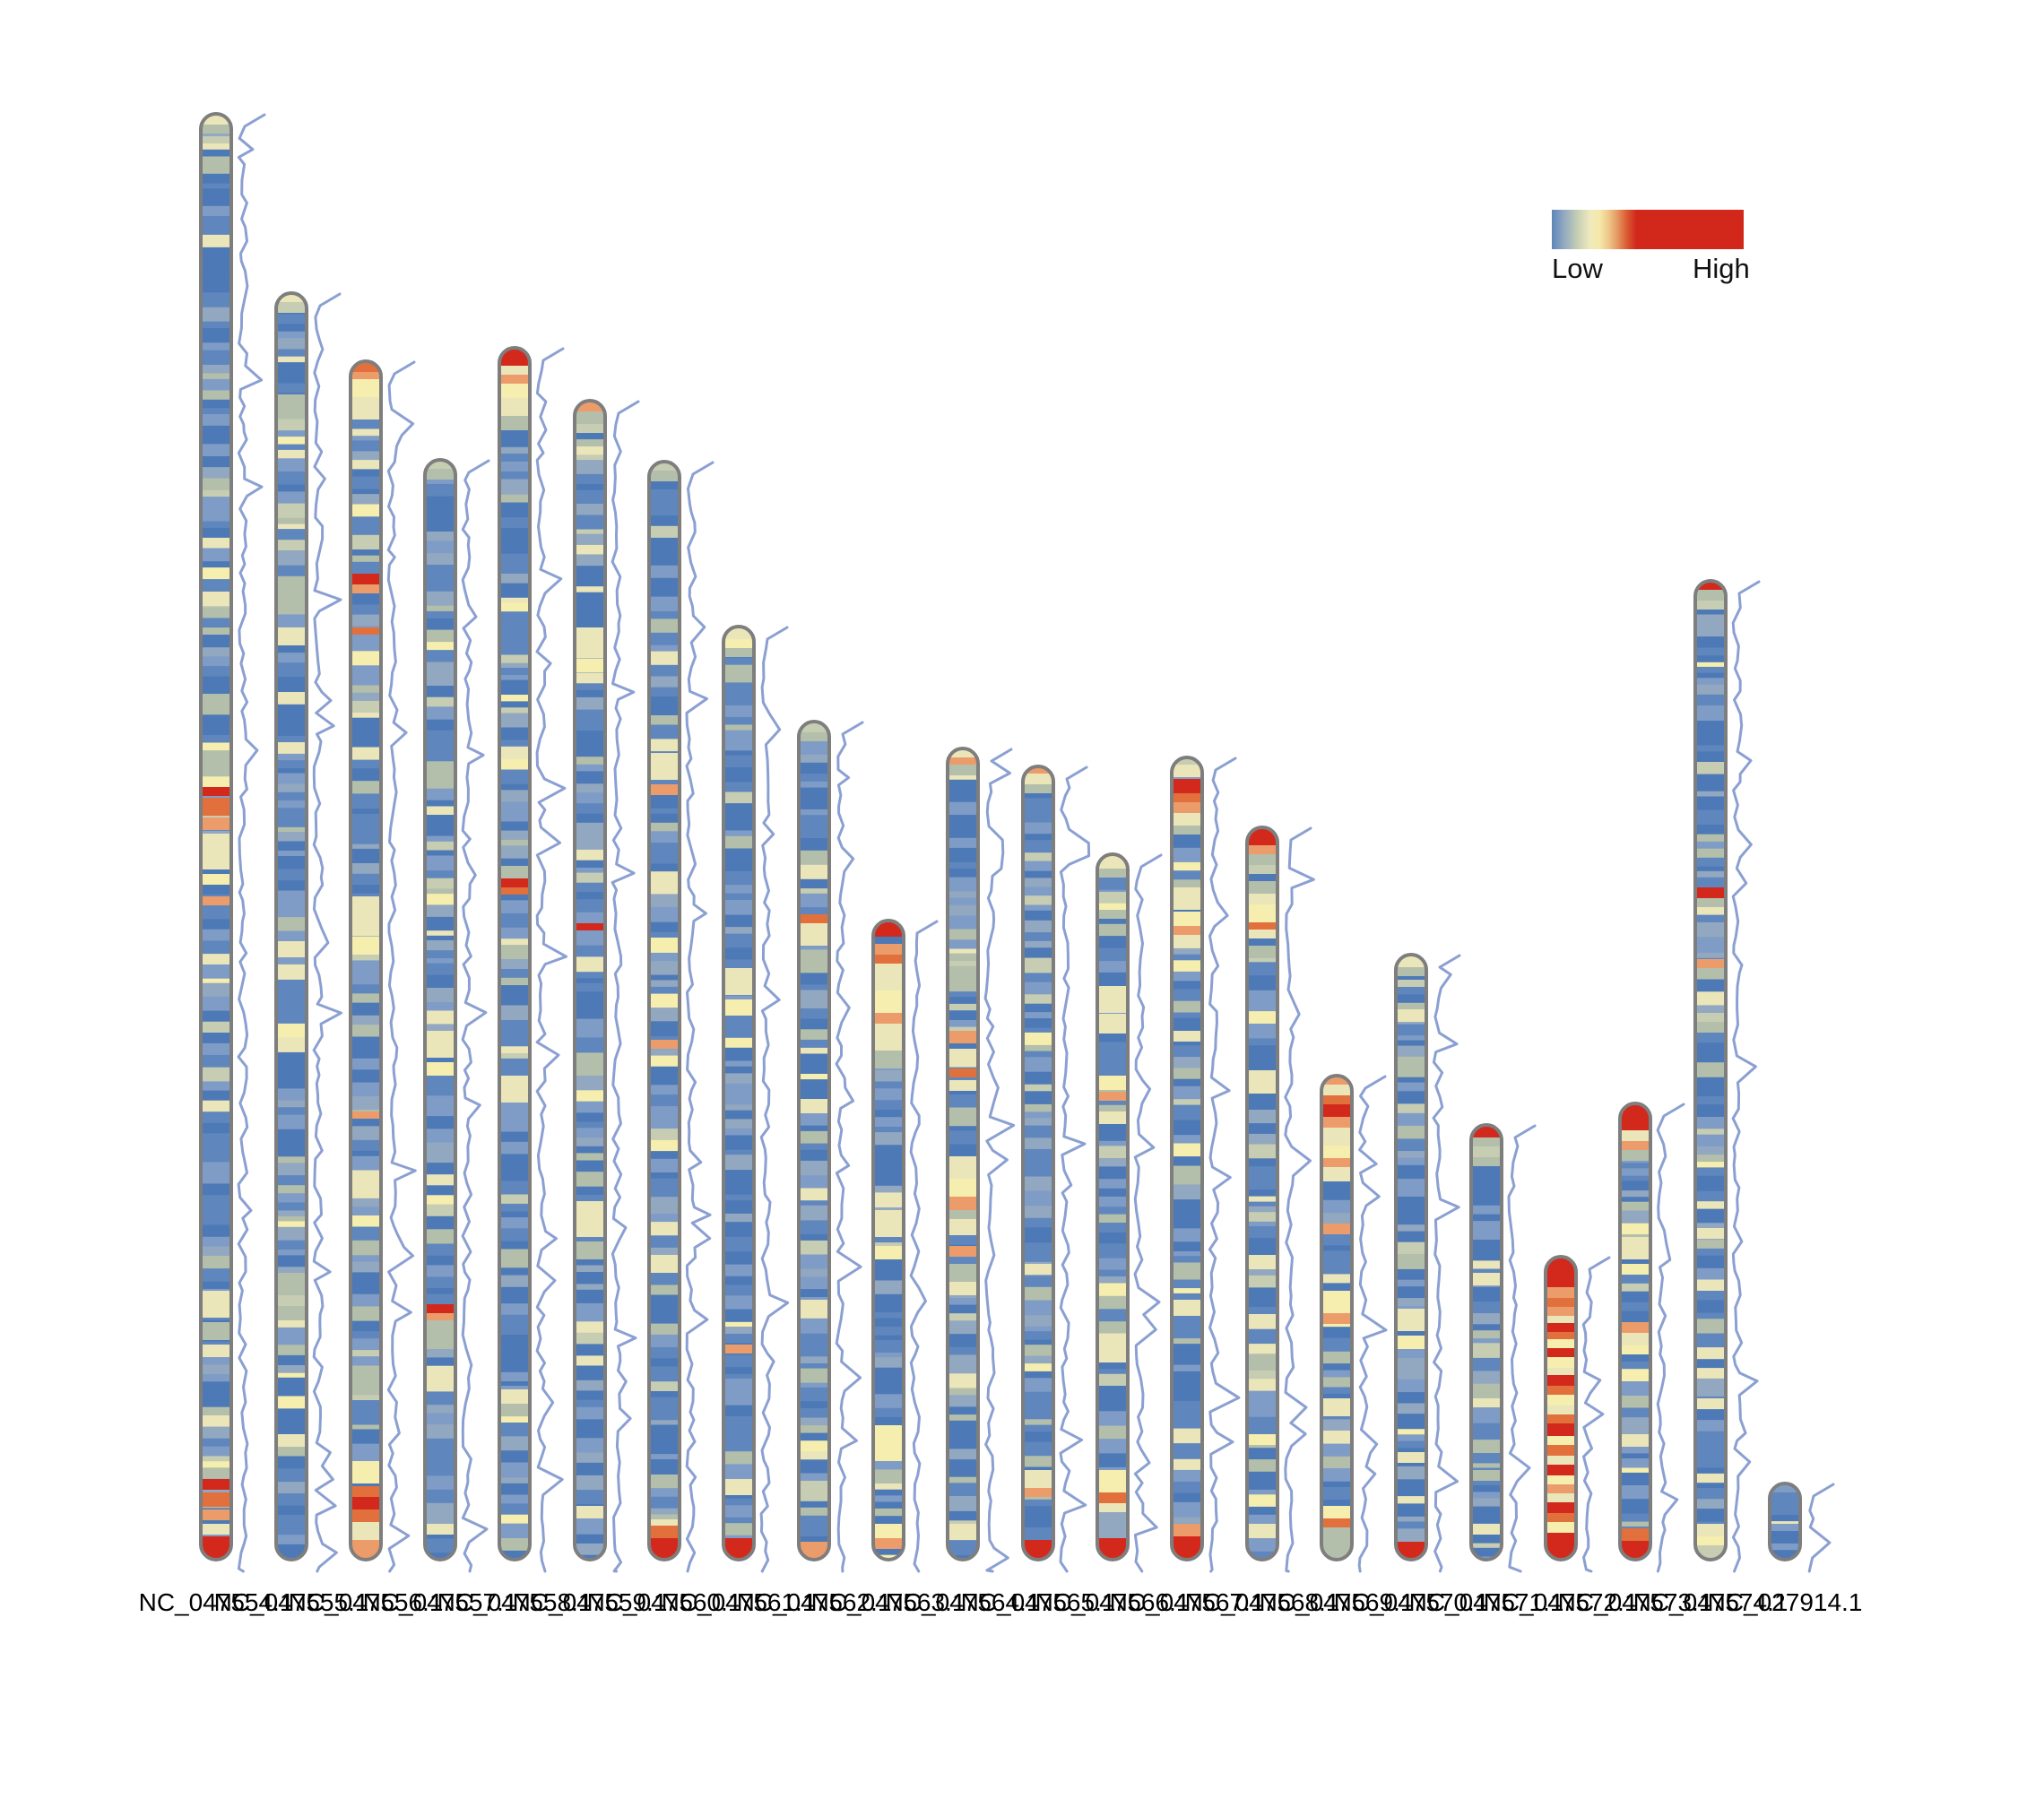 The width and height of the screenshot is (2044, 1799). Describe the element at coordinates (1596, 1414) in the screenshot. I see `density-line` at that location.